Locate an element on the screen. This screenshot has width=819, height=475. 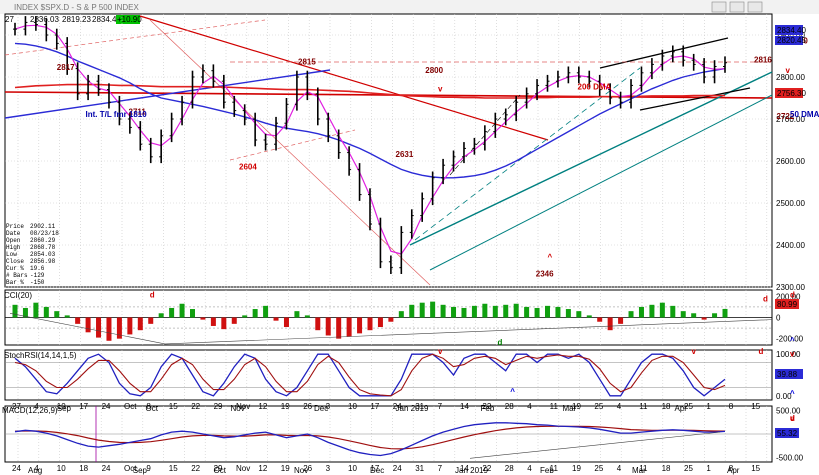
macd-x-month-label: Aug is located at coordinates (35, 470).